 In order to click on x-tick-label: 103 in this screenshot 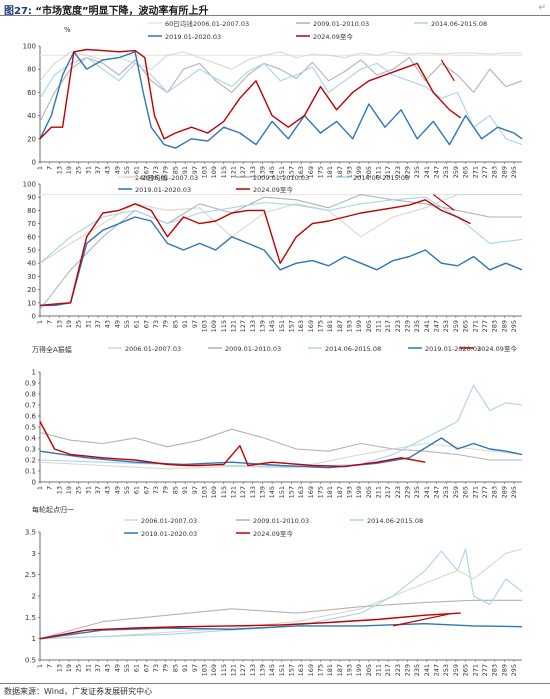, I will do `click(204, 172)`.